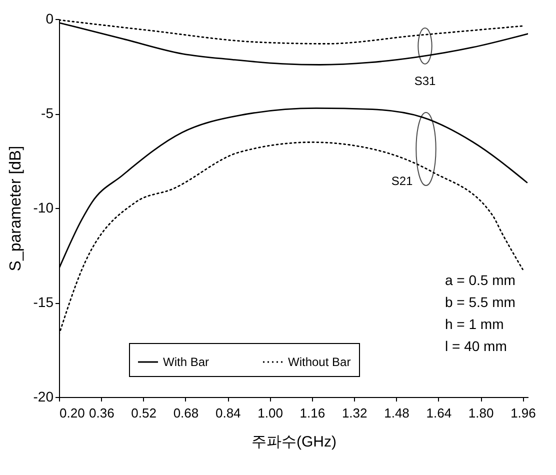 The image size is (556, 475). What do you see at coordinates (294, 442) in the screenshot?
I see `x-axis-title: 주파수(GHz)` at bounding box center [294, 442].